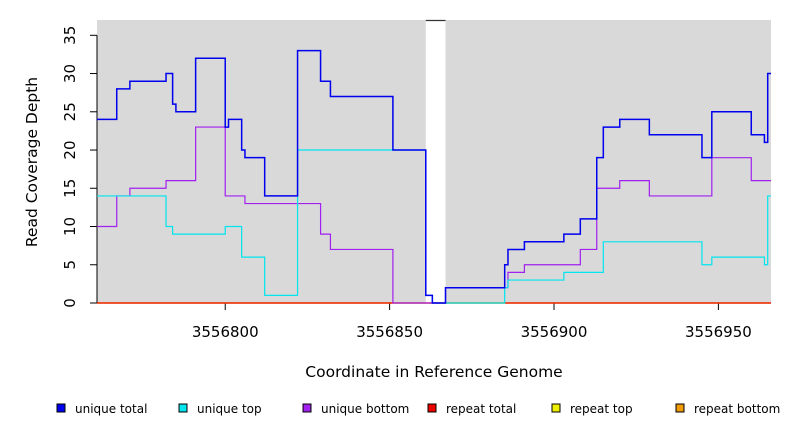 This screenshot has width=792, height=432. I want to click on y-axis-title: Read Coverage Depth, so click(32, 162).